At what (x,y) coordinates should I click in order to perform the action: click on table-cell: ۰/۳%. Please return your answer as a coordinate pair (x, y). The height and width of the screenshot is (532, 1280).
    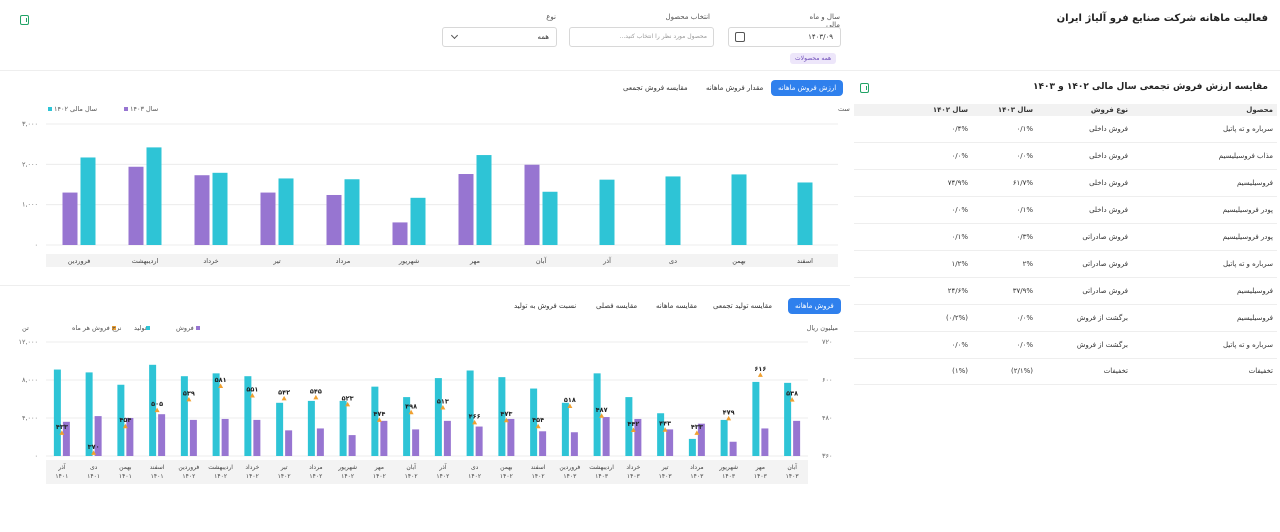
    Looking at the image, I should click on (1004, 237).